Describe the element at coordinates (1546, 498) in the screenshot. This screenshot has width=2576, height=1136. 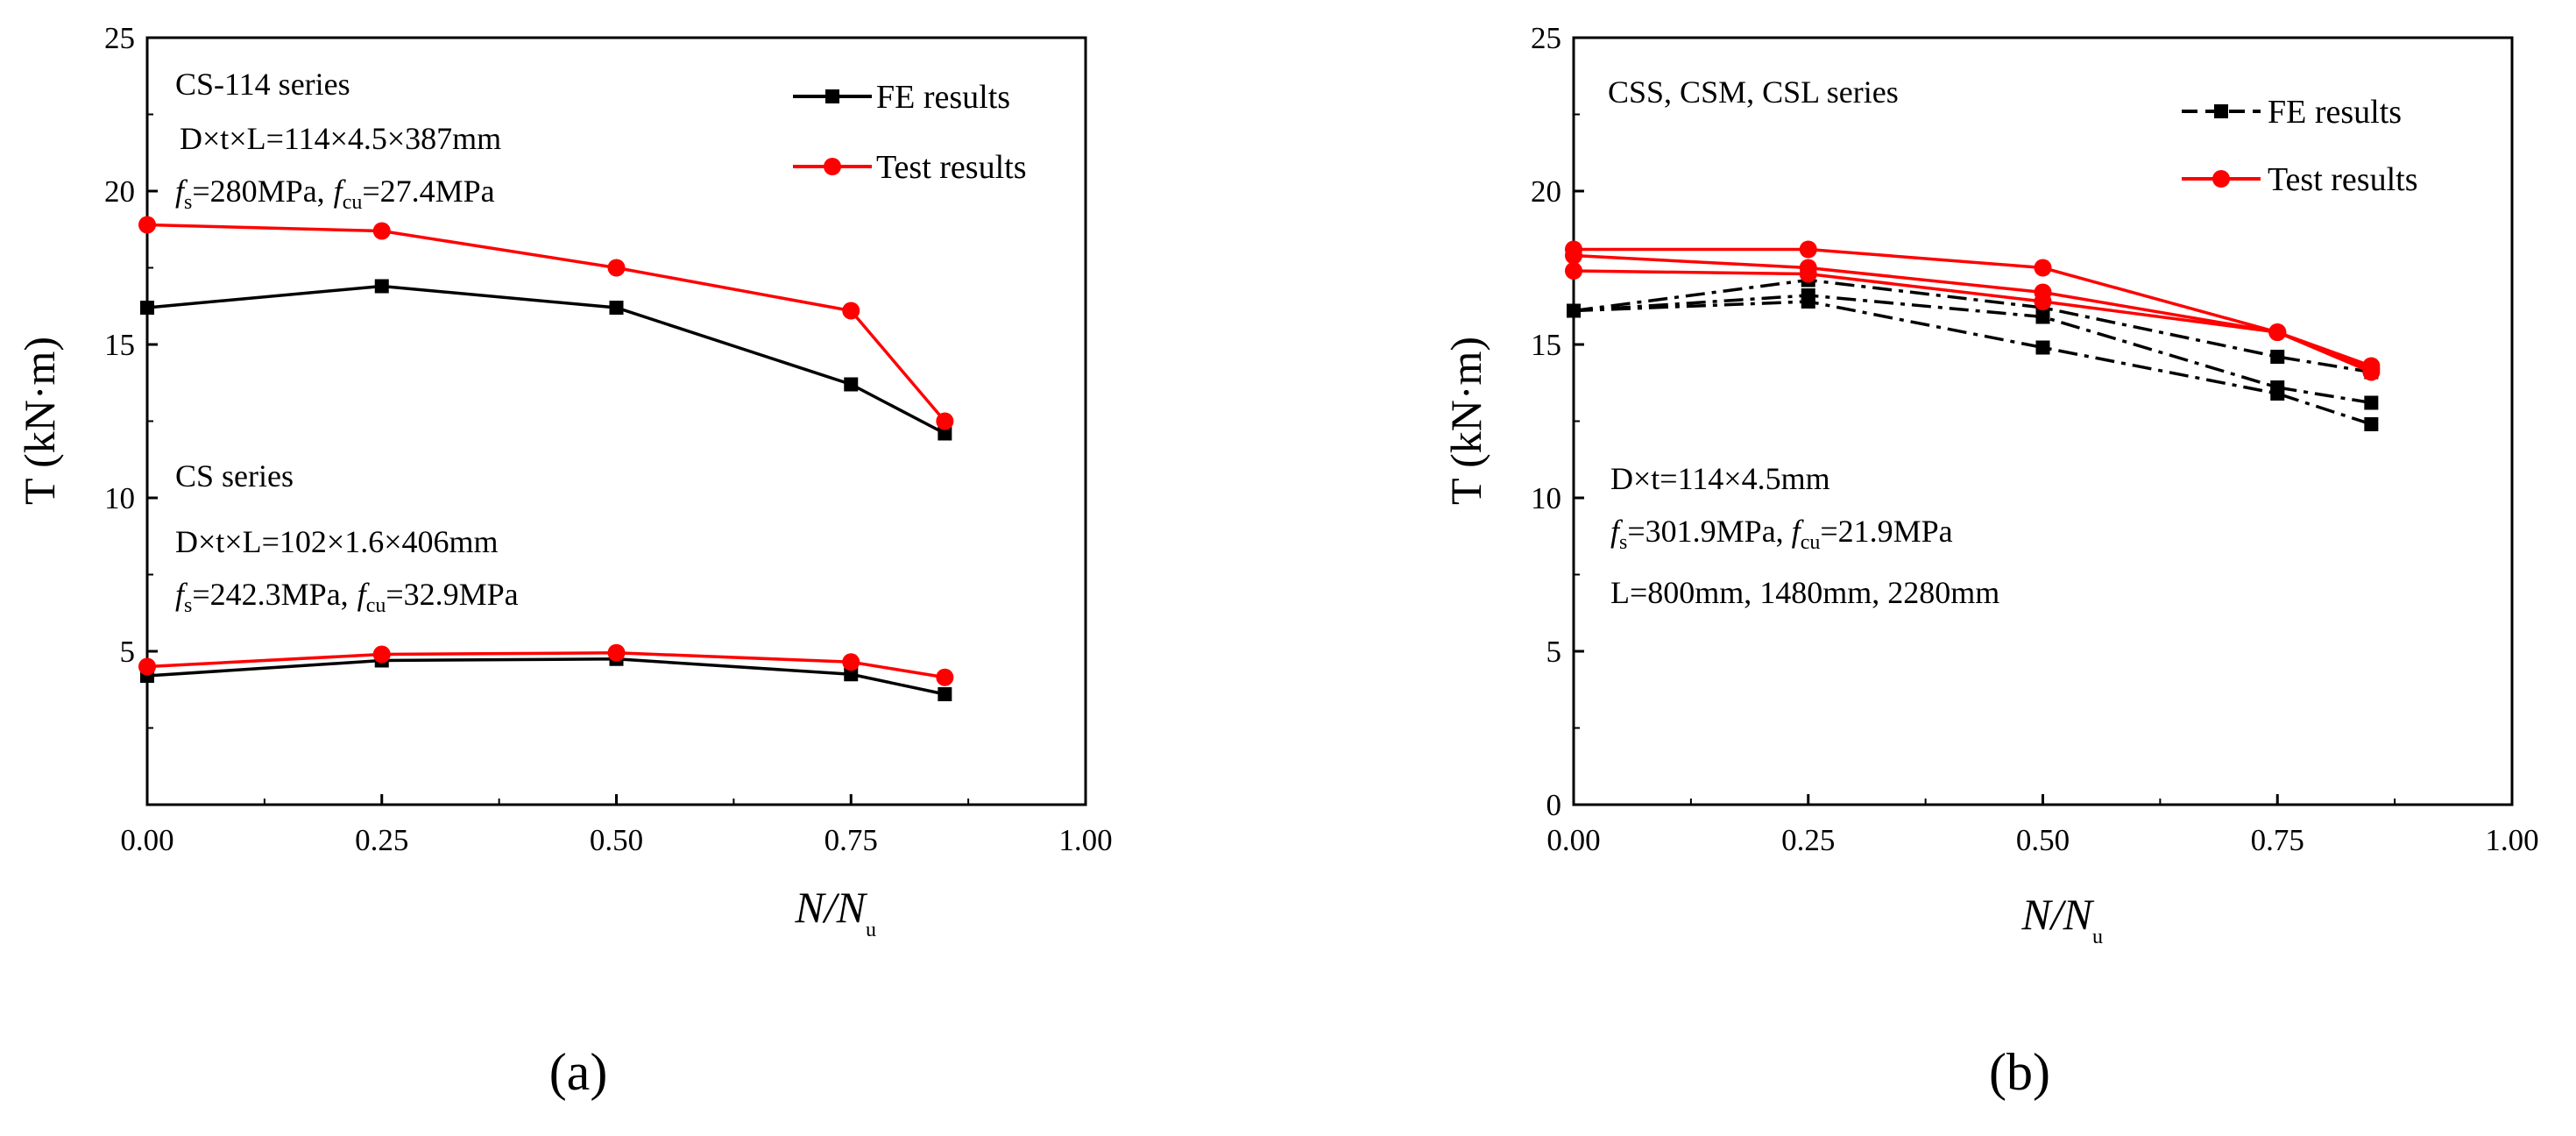
I see `y-tick-label-b: 10` at that location.